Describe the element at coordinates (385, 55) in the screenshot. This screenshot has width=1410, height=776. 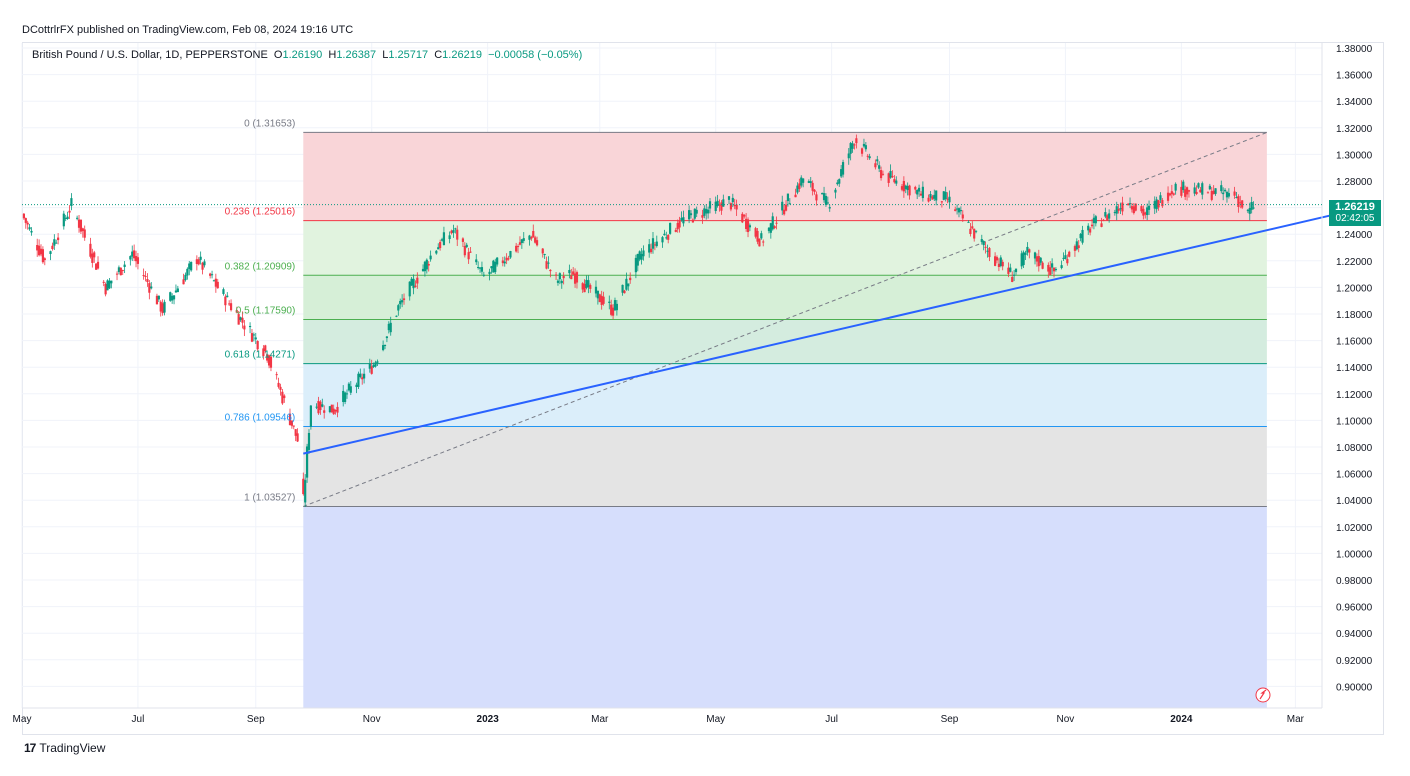
I see `low-label: L` at that location.